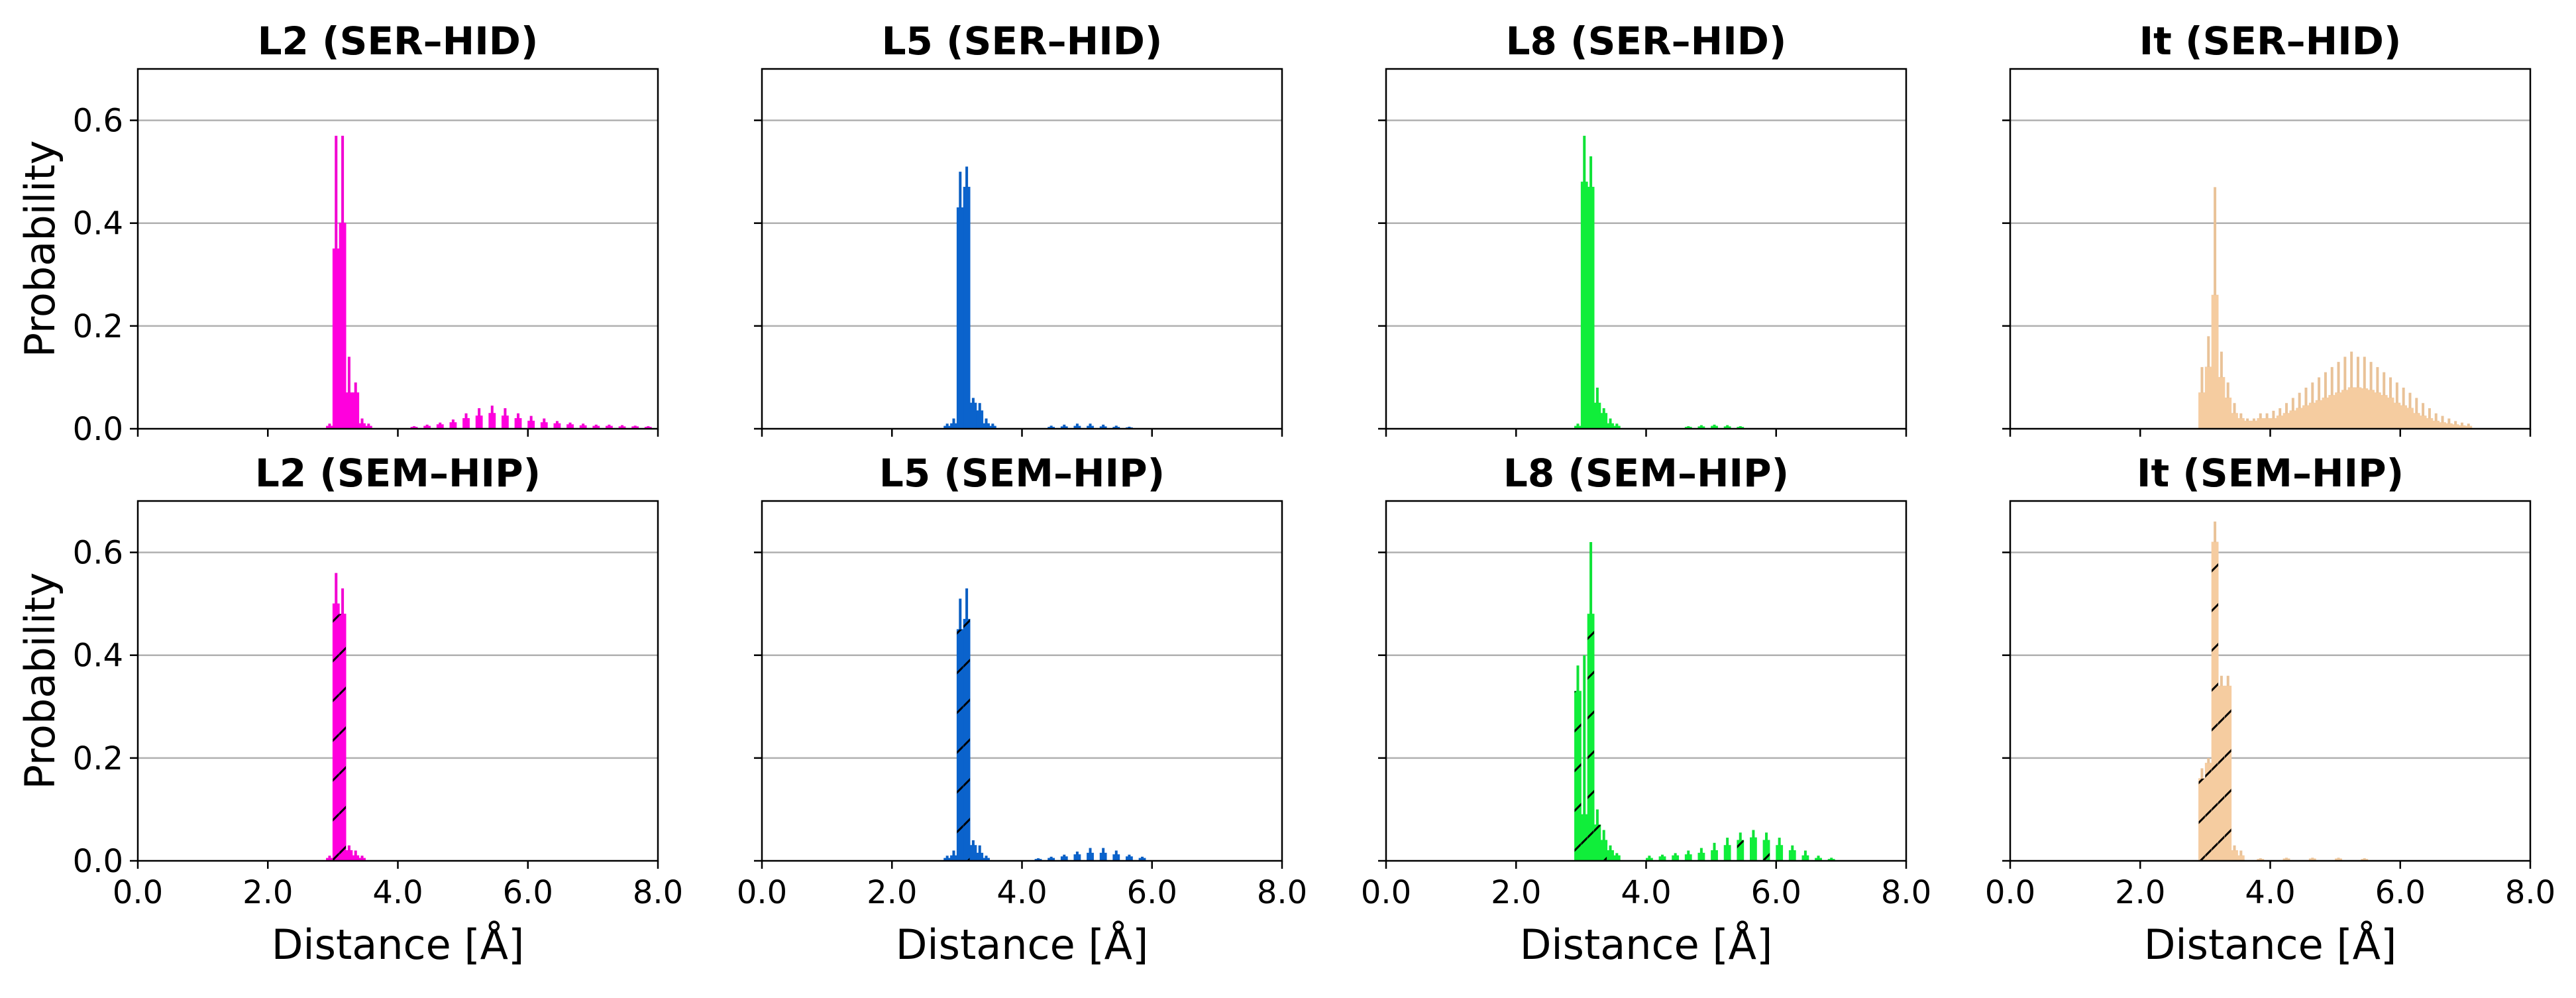 Image resolution: width=2576 pixels, height=998 pixels. What do you see at coordinates (1022, 473) in the screenshot?
I see `panel-title: L5 (SEM–HIP)` at bounding box center [1022, 473].